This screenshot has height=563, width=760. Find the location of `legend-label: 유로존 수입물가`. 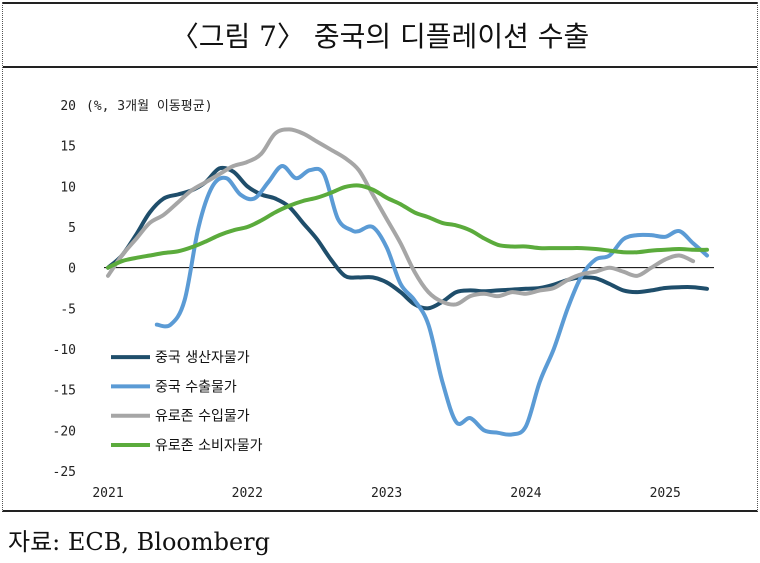

legend-label: 유로존 수입물가 is located at coordinates (202, 417).